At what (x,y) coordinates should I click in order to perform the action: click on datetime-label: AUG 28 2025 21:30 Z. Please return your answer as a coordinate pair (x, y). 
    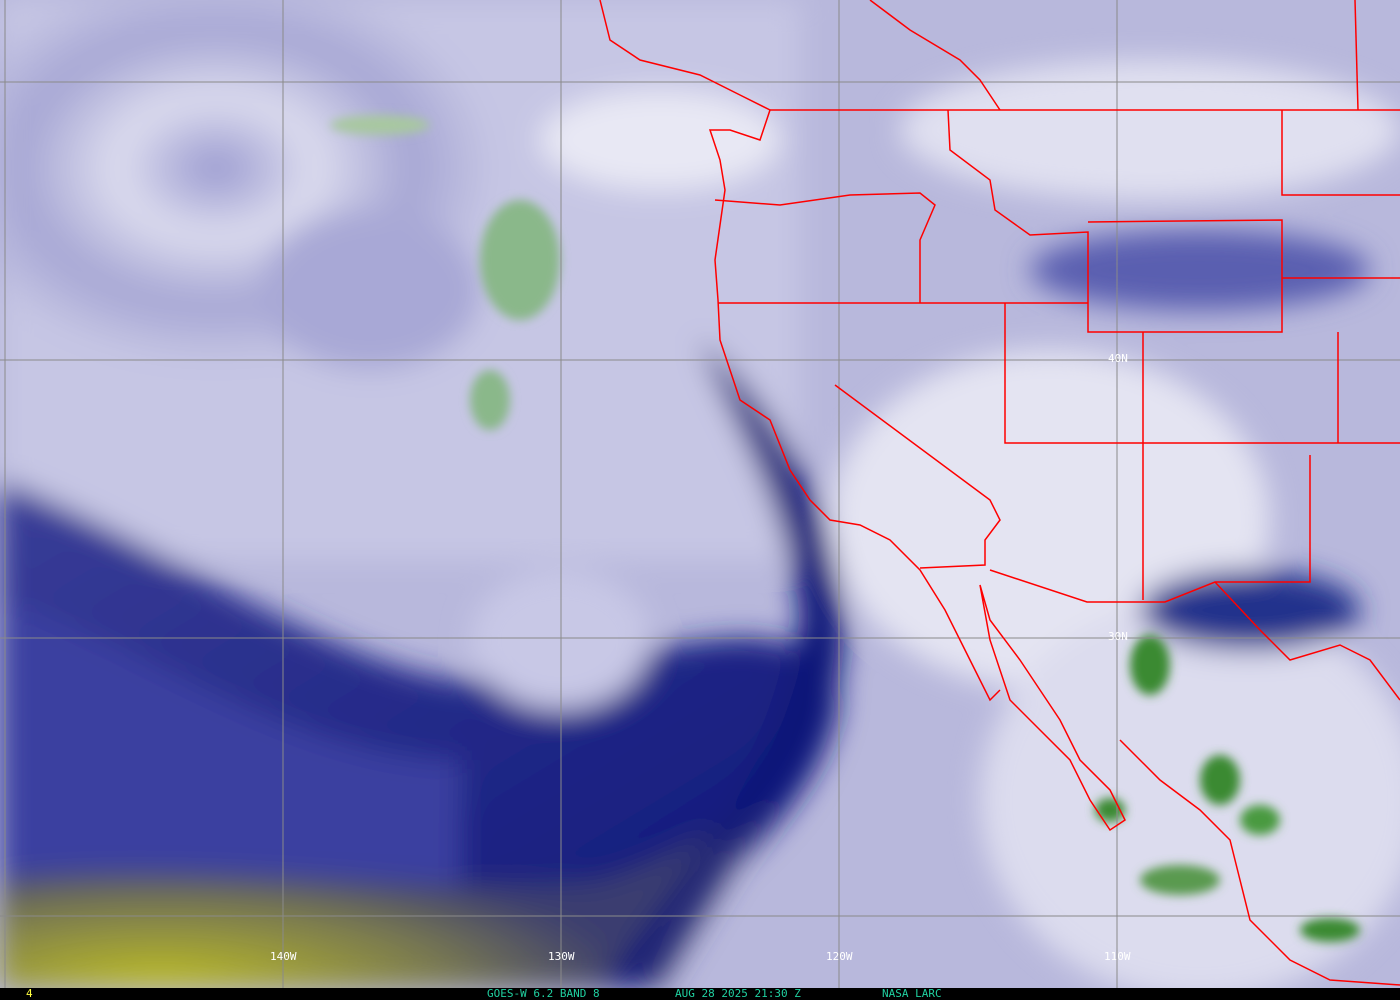
    Looking at the image, I should click on (738, 993).